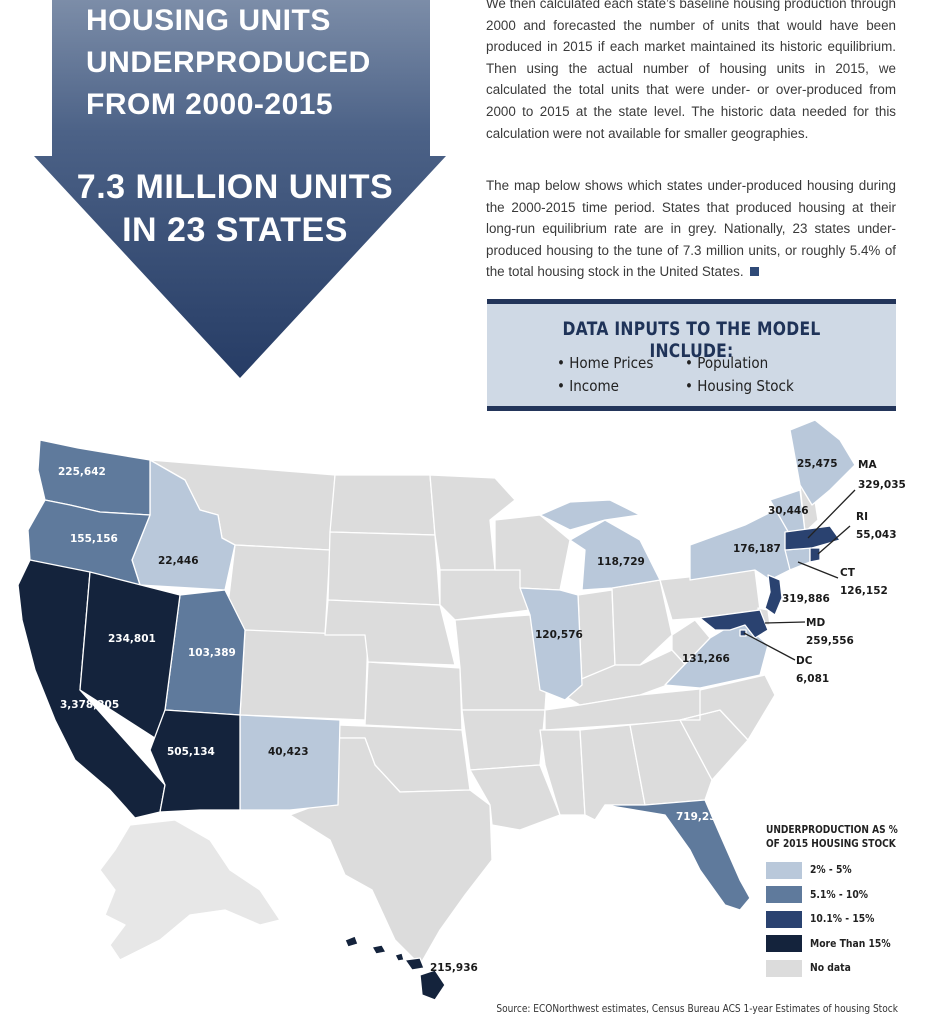 The image size is (926, 1024). I want to click on label-il: 120,576, so click(559, 635).